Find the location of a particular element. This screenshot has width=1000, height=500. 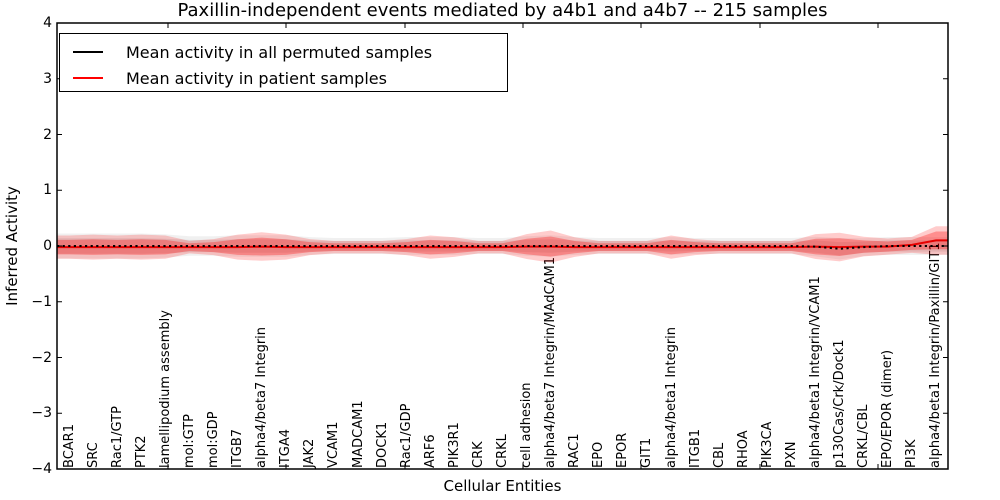

x-tick-label: Rac1/GTP is located at coordinates (117, 437).